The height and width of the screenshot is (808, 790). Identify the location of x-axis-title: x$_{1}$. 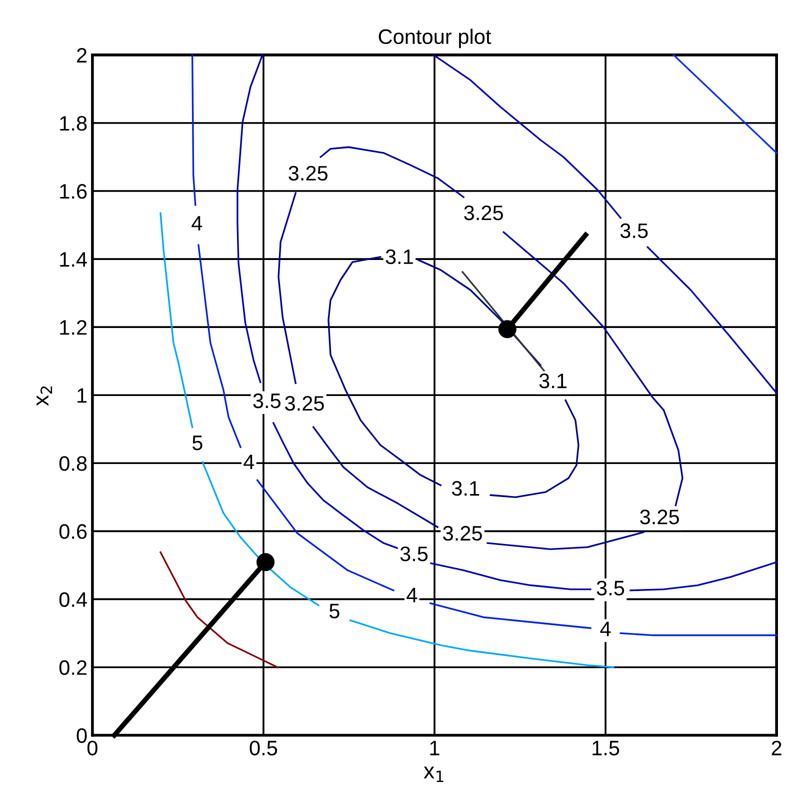
(434, 774).